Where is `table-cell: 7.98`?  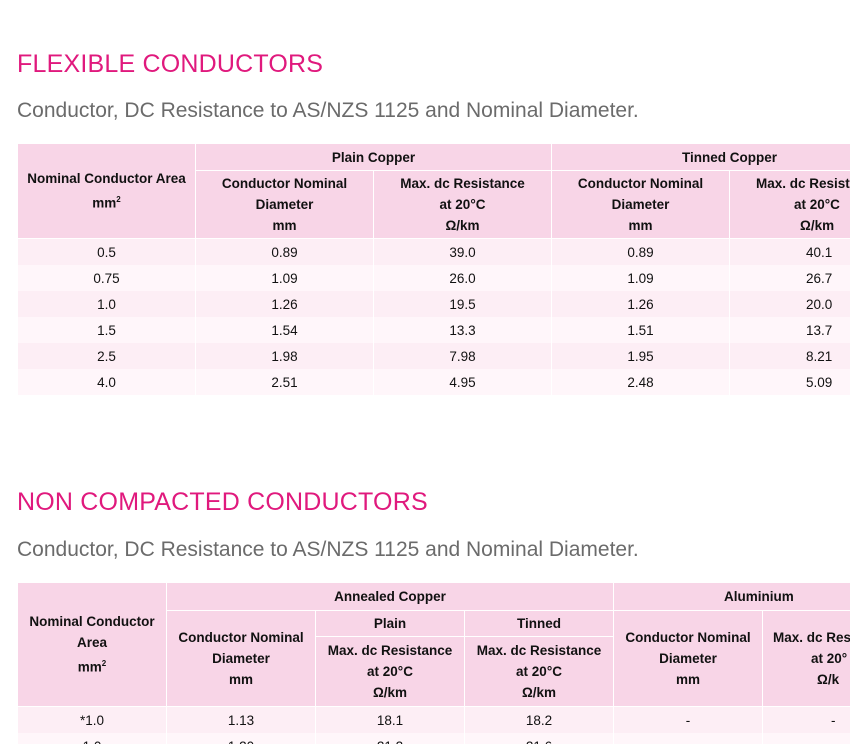
table-cell: 7.98 is located at coordinates (462, 356).